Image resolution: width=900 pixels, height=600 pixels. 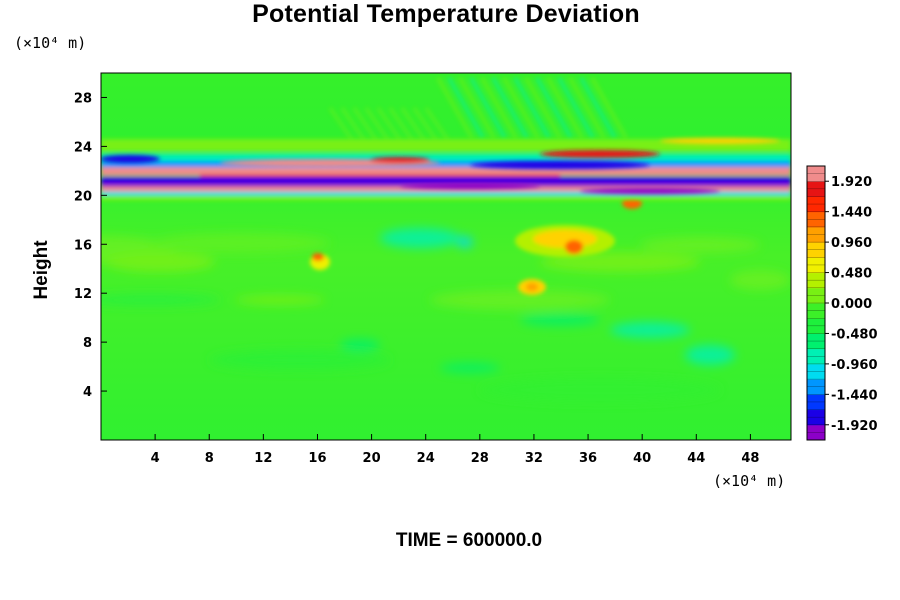 What do you see at coordinates (696, 458) in the screenshot?
I see `x-tick-label: 44` at bounding box center [696, 458].